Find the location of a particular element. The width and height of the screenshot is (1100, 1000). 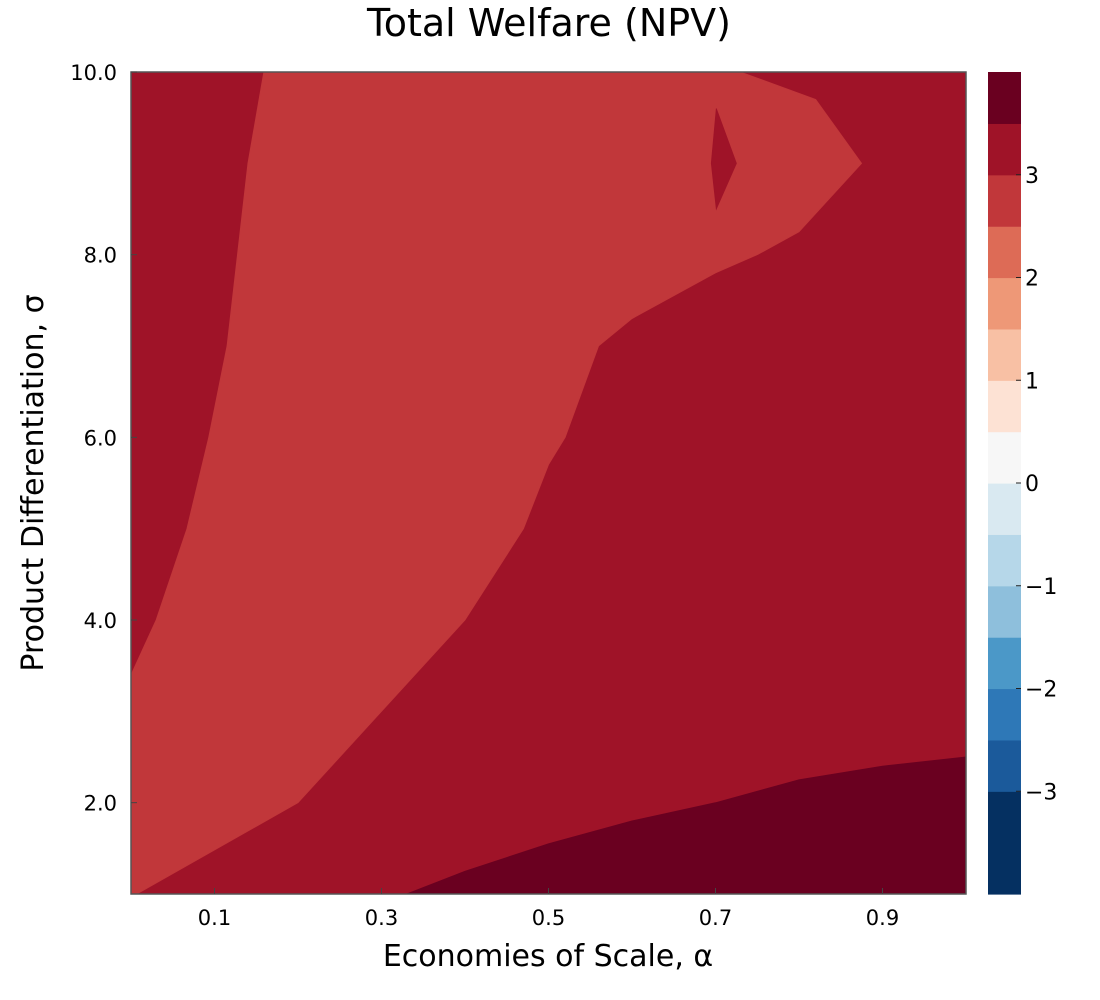

chart-title: Total Welfare (NPV) is located at coordinates (548, 23).